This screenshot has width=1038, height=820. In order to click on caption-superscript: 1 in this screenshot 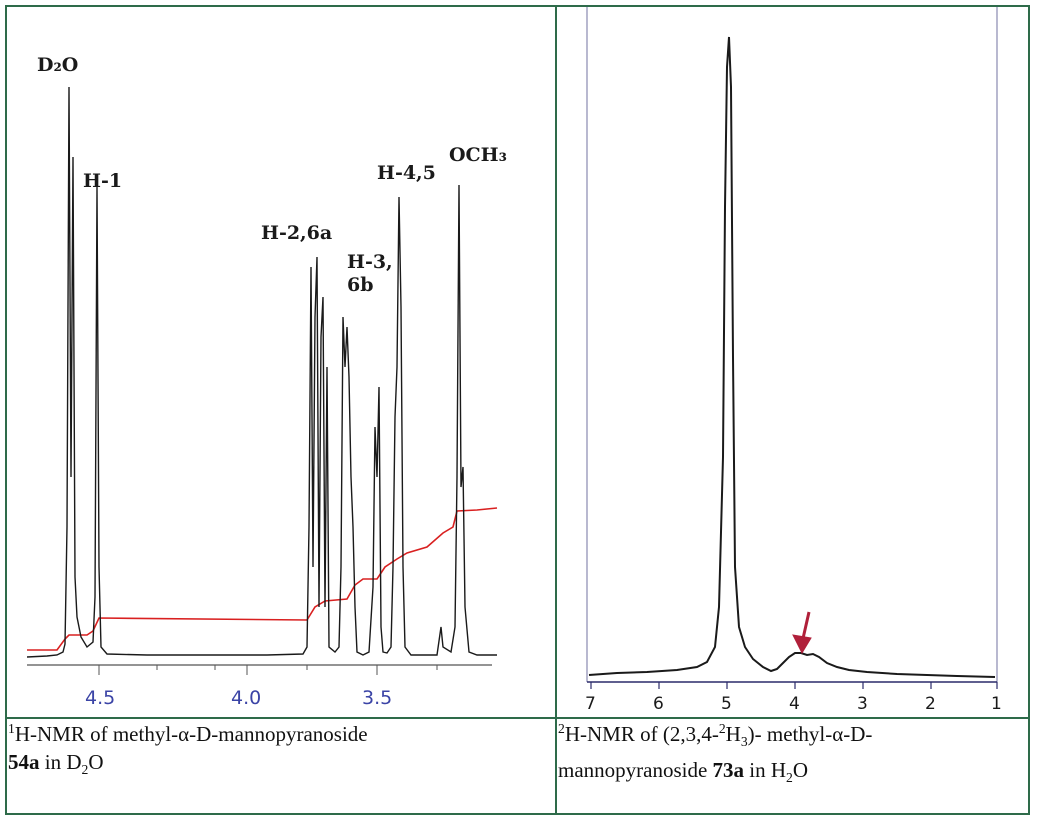, I will do `click(11, 728)`.